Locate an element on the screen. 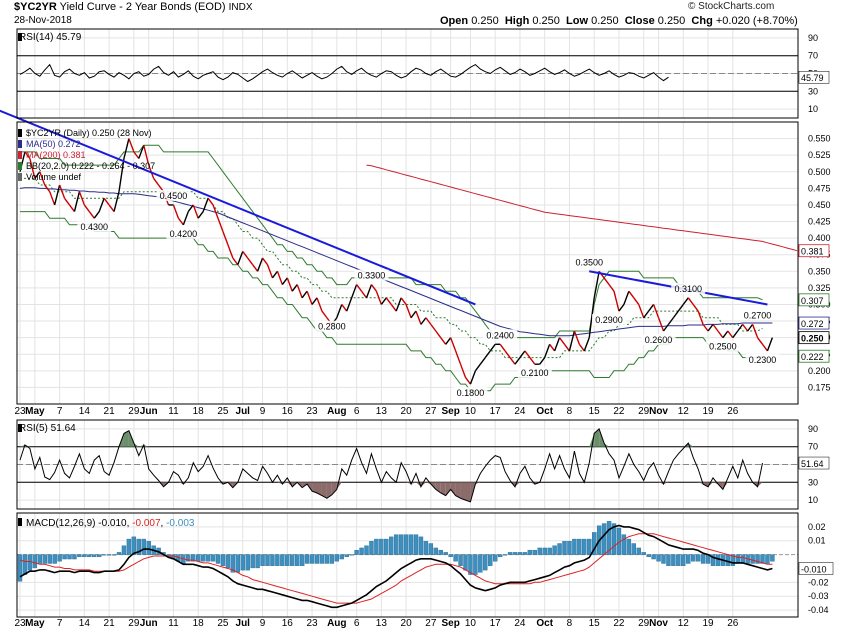 Image resolution: width=850 pixels, height=633 pixels. price-annotation: 0.2400 is located at coordinates (500, 335).